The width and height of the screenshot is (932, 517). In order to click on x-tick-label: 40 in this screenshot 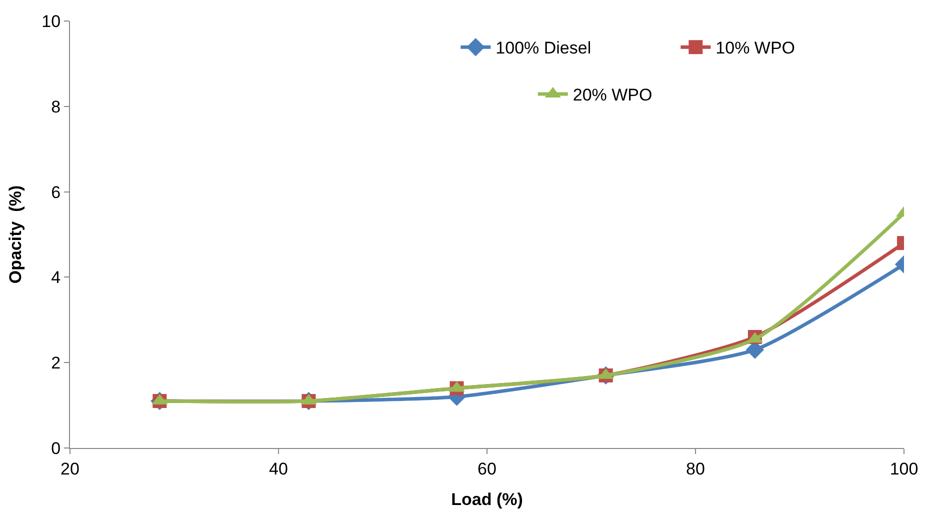, I will do `click(278, 468)`.